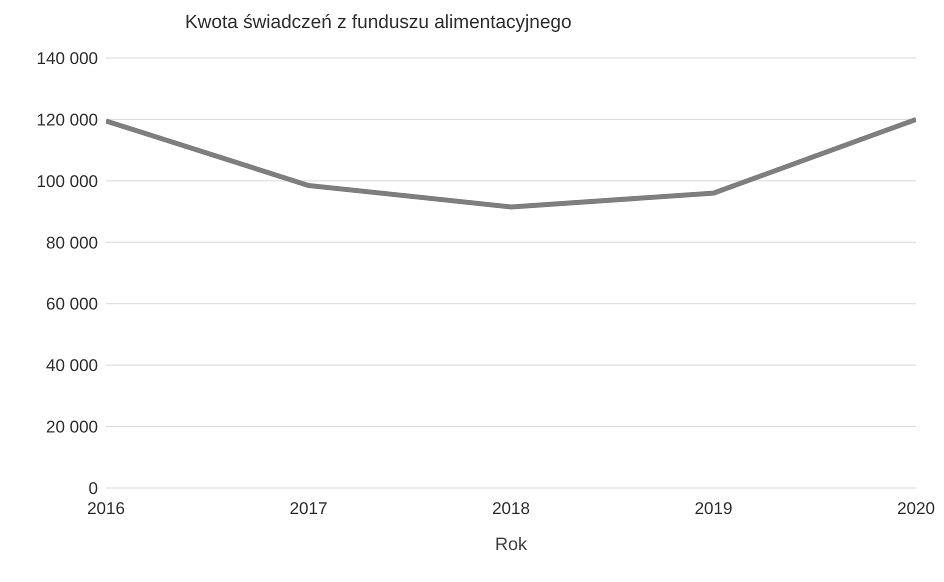 This screenshot has width=944, height=582. Describe the element at coordinates (72, 427) in the screenshot. I see `y-tick-label: 20 000` at that location.